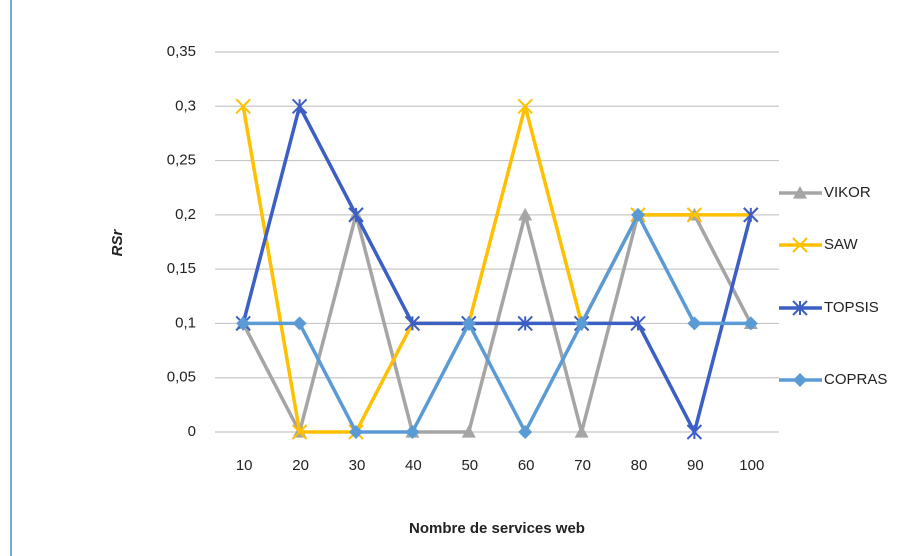  What do you see at coordinates (181, 268) in the screenshot?
I see `y-tick-label: 0,15` at bounding box center [181, 268].